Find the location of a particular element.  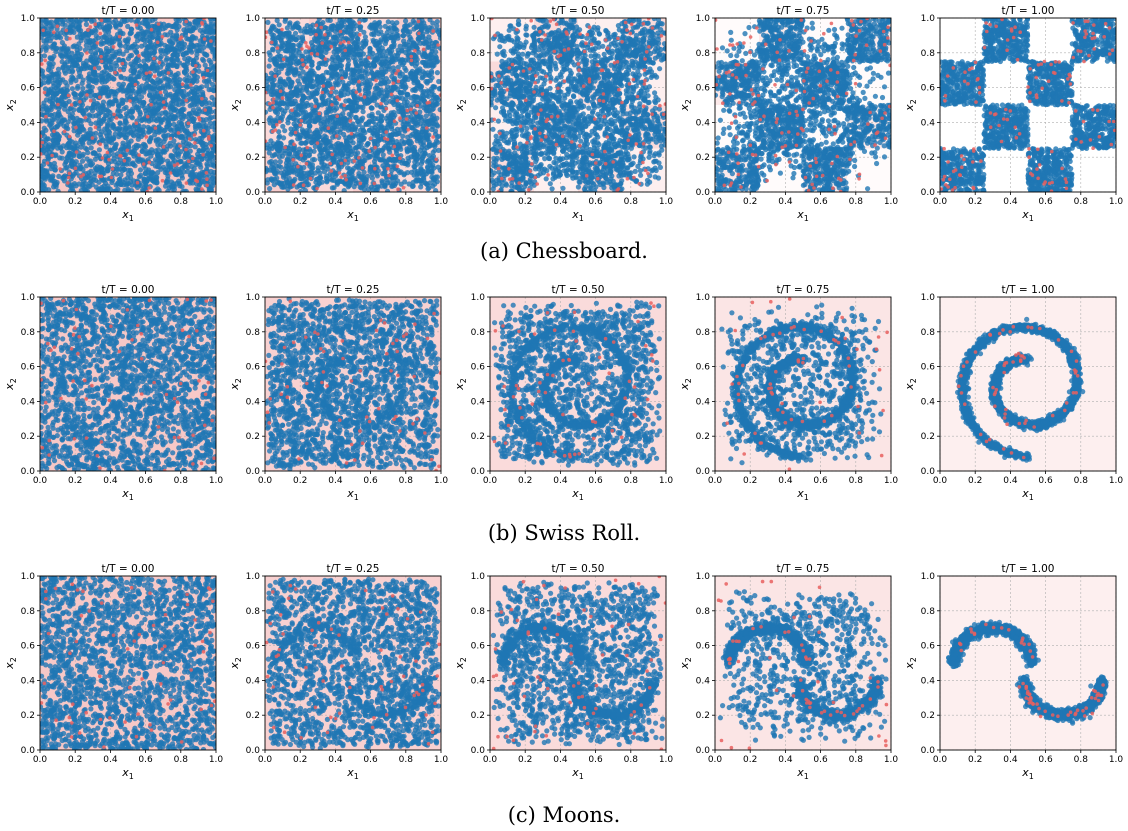

y-tick-label: 0.0 is located at coordinates (28, 193).